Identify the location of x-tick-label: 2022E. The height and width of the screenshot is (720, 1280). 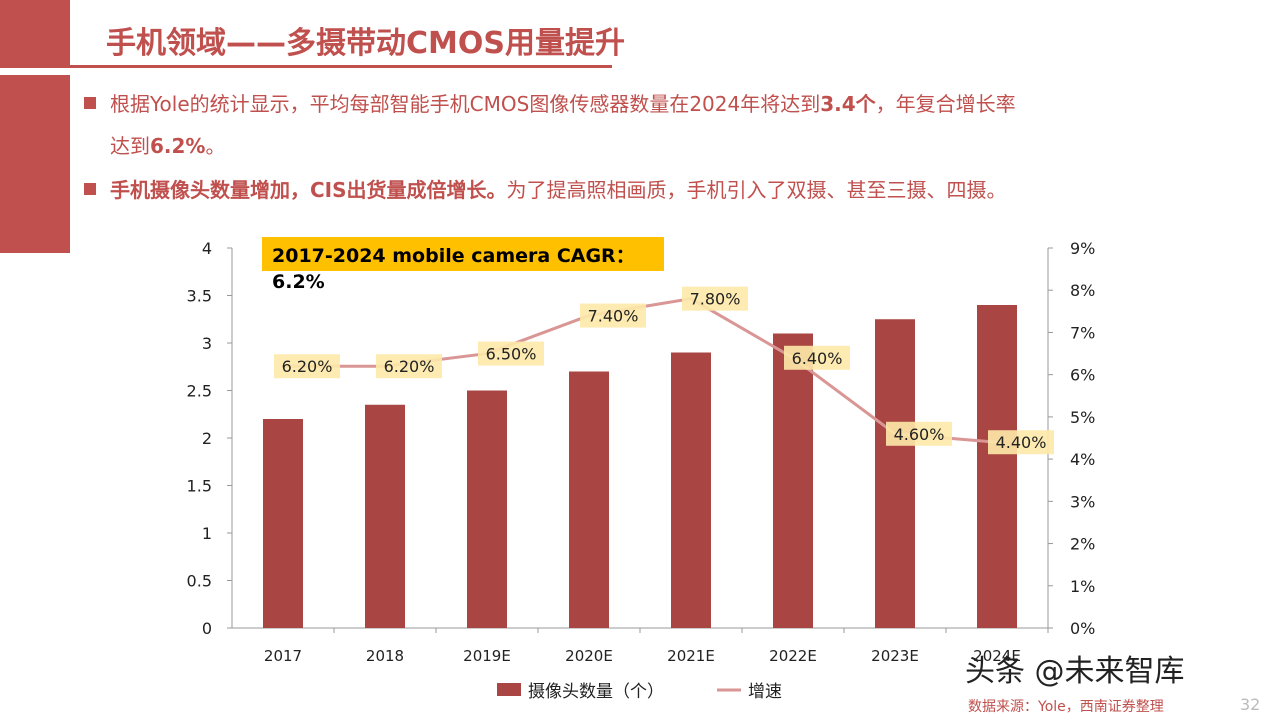
(793, 656).